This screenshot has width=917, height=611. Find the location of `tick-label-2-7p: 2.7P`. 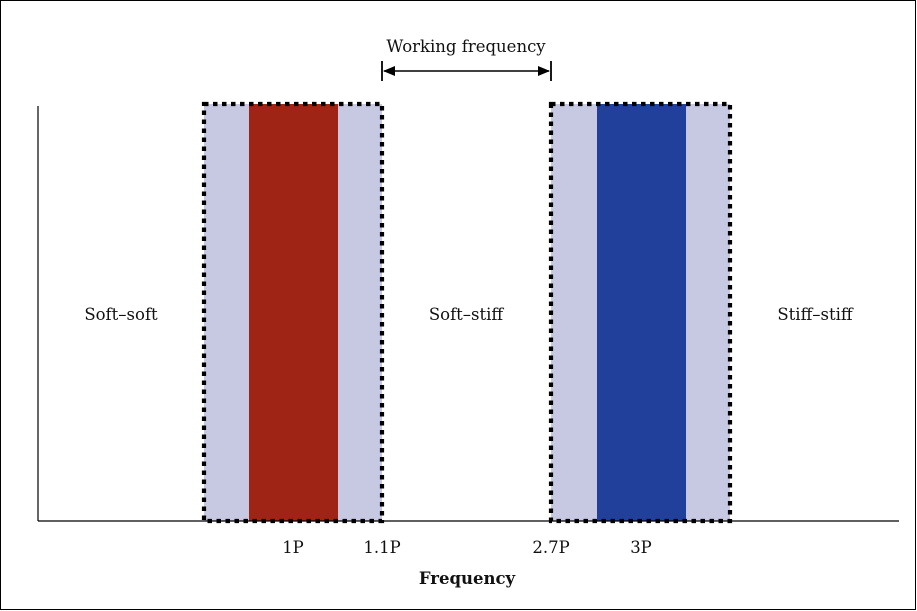

tick-label-2-7p: 2.7P is located at coordinates (550, 547).